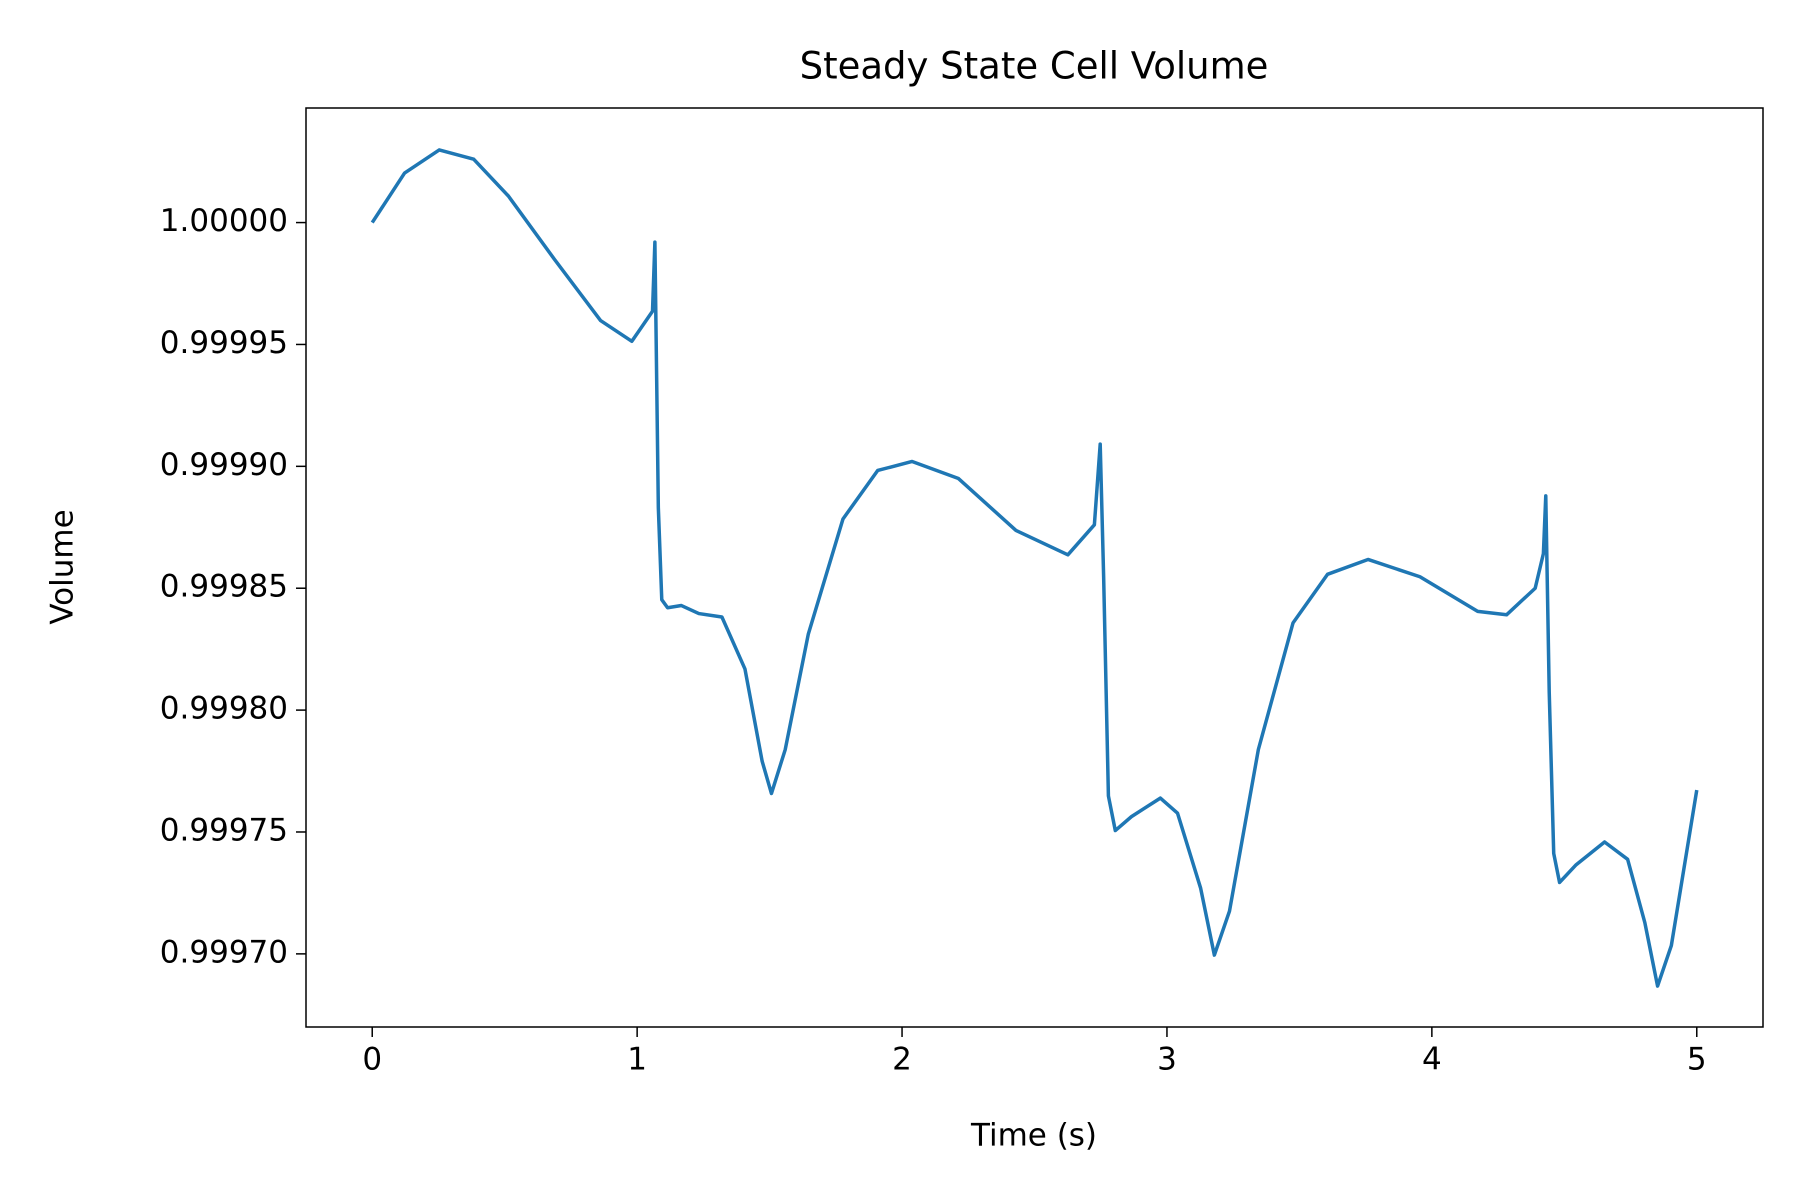 Image resolution: width=1800 pixels, height=1200 pixels. Describe the element at coordinates (1033, 1136) in the screenshot. I see `x-axis-label: Time (s)` at that location.